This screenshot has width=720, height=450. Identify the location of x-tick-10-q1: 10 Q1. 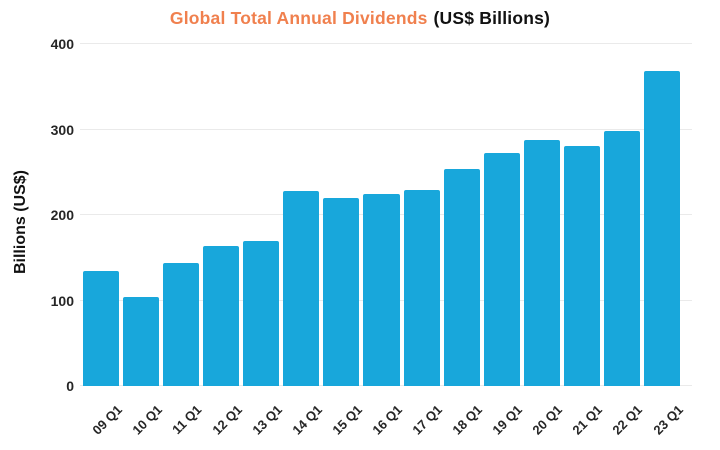
(147, 420).